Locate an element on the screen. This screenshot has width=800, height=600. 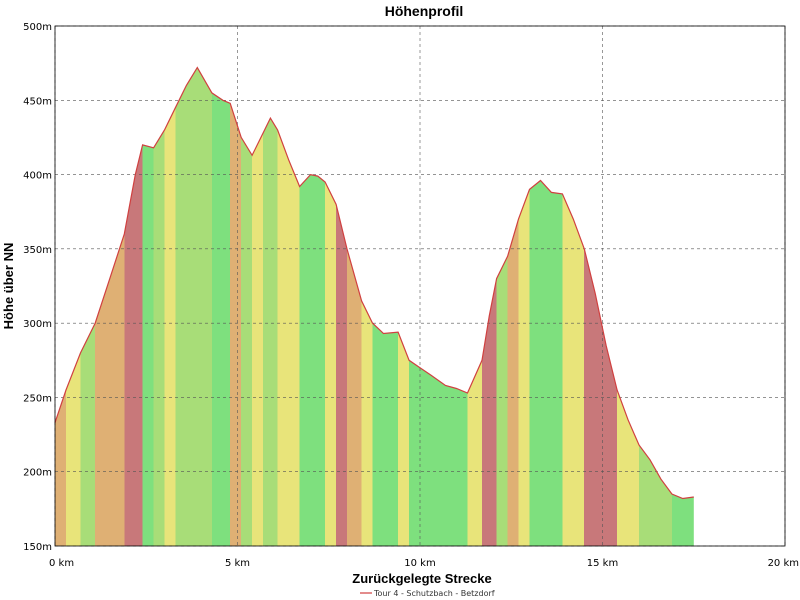
legend: Tour 4 - Schutzbach - Betzdorf is located at coordinates (427, 593).